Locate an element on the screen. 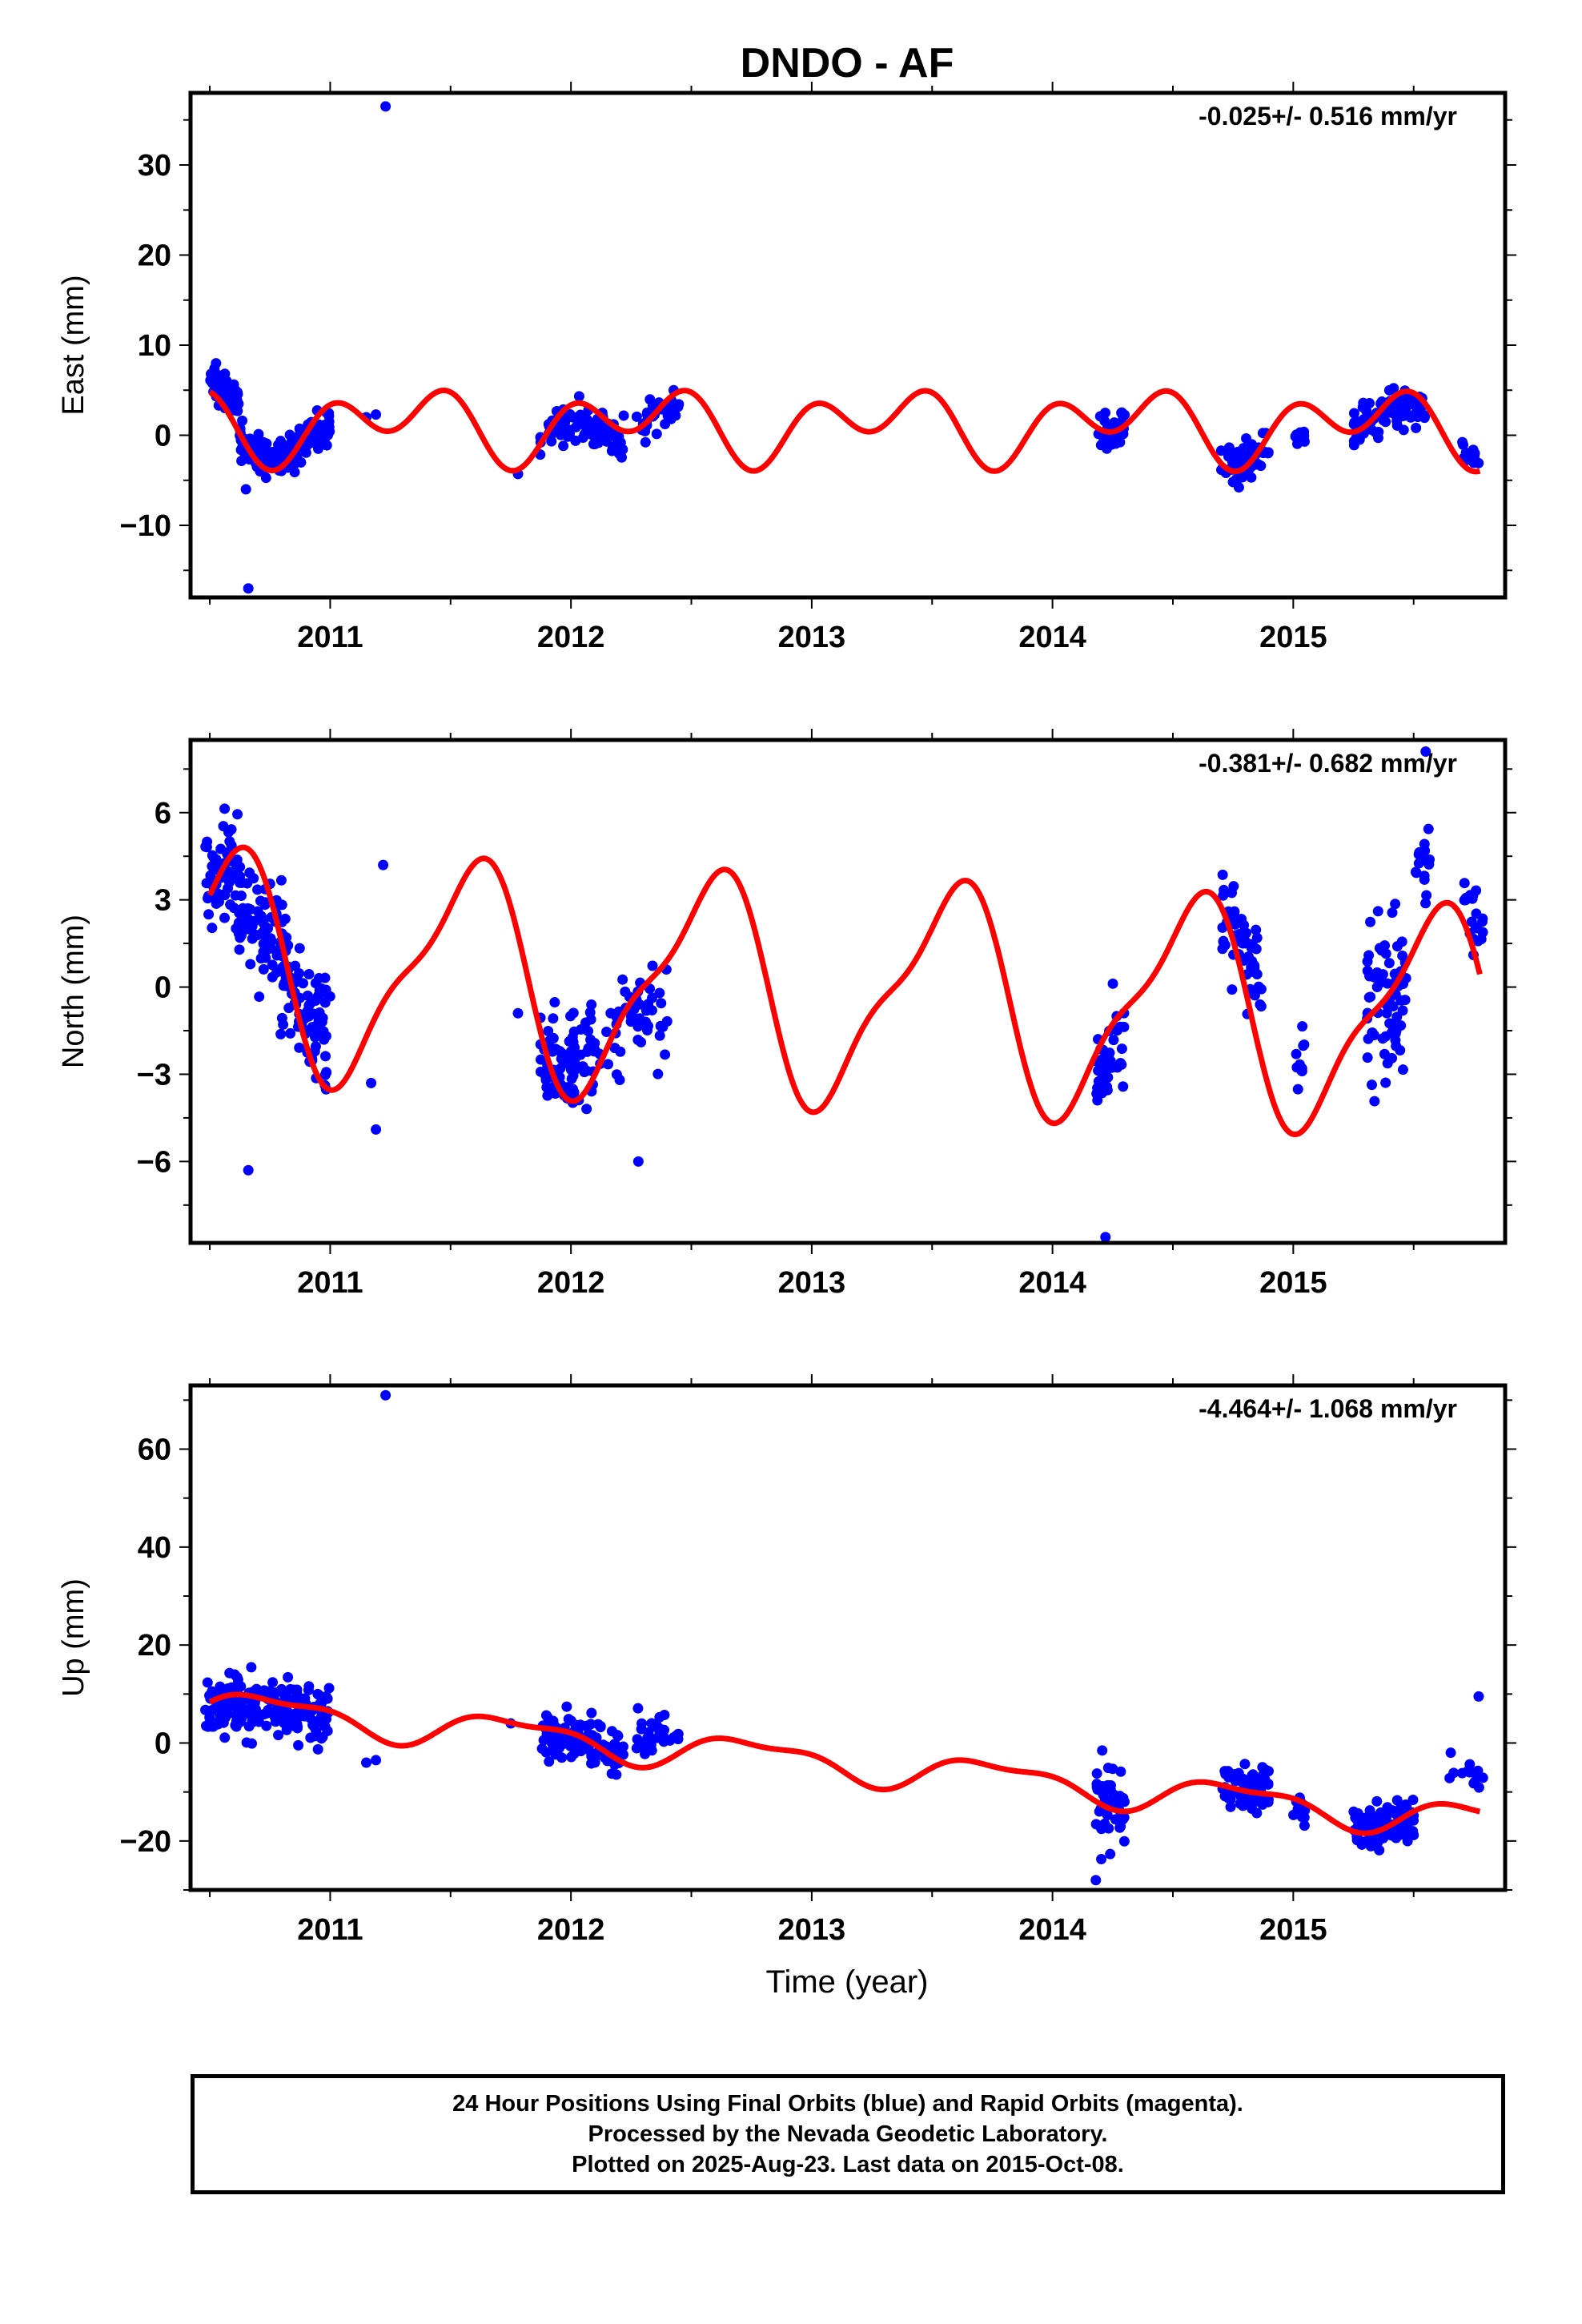  y-tick-label: 0 is located at coordinates (163, 1744).